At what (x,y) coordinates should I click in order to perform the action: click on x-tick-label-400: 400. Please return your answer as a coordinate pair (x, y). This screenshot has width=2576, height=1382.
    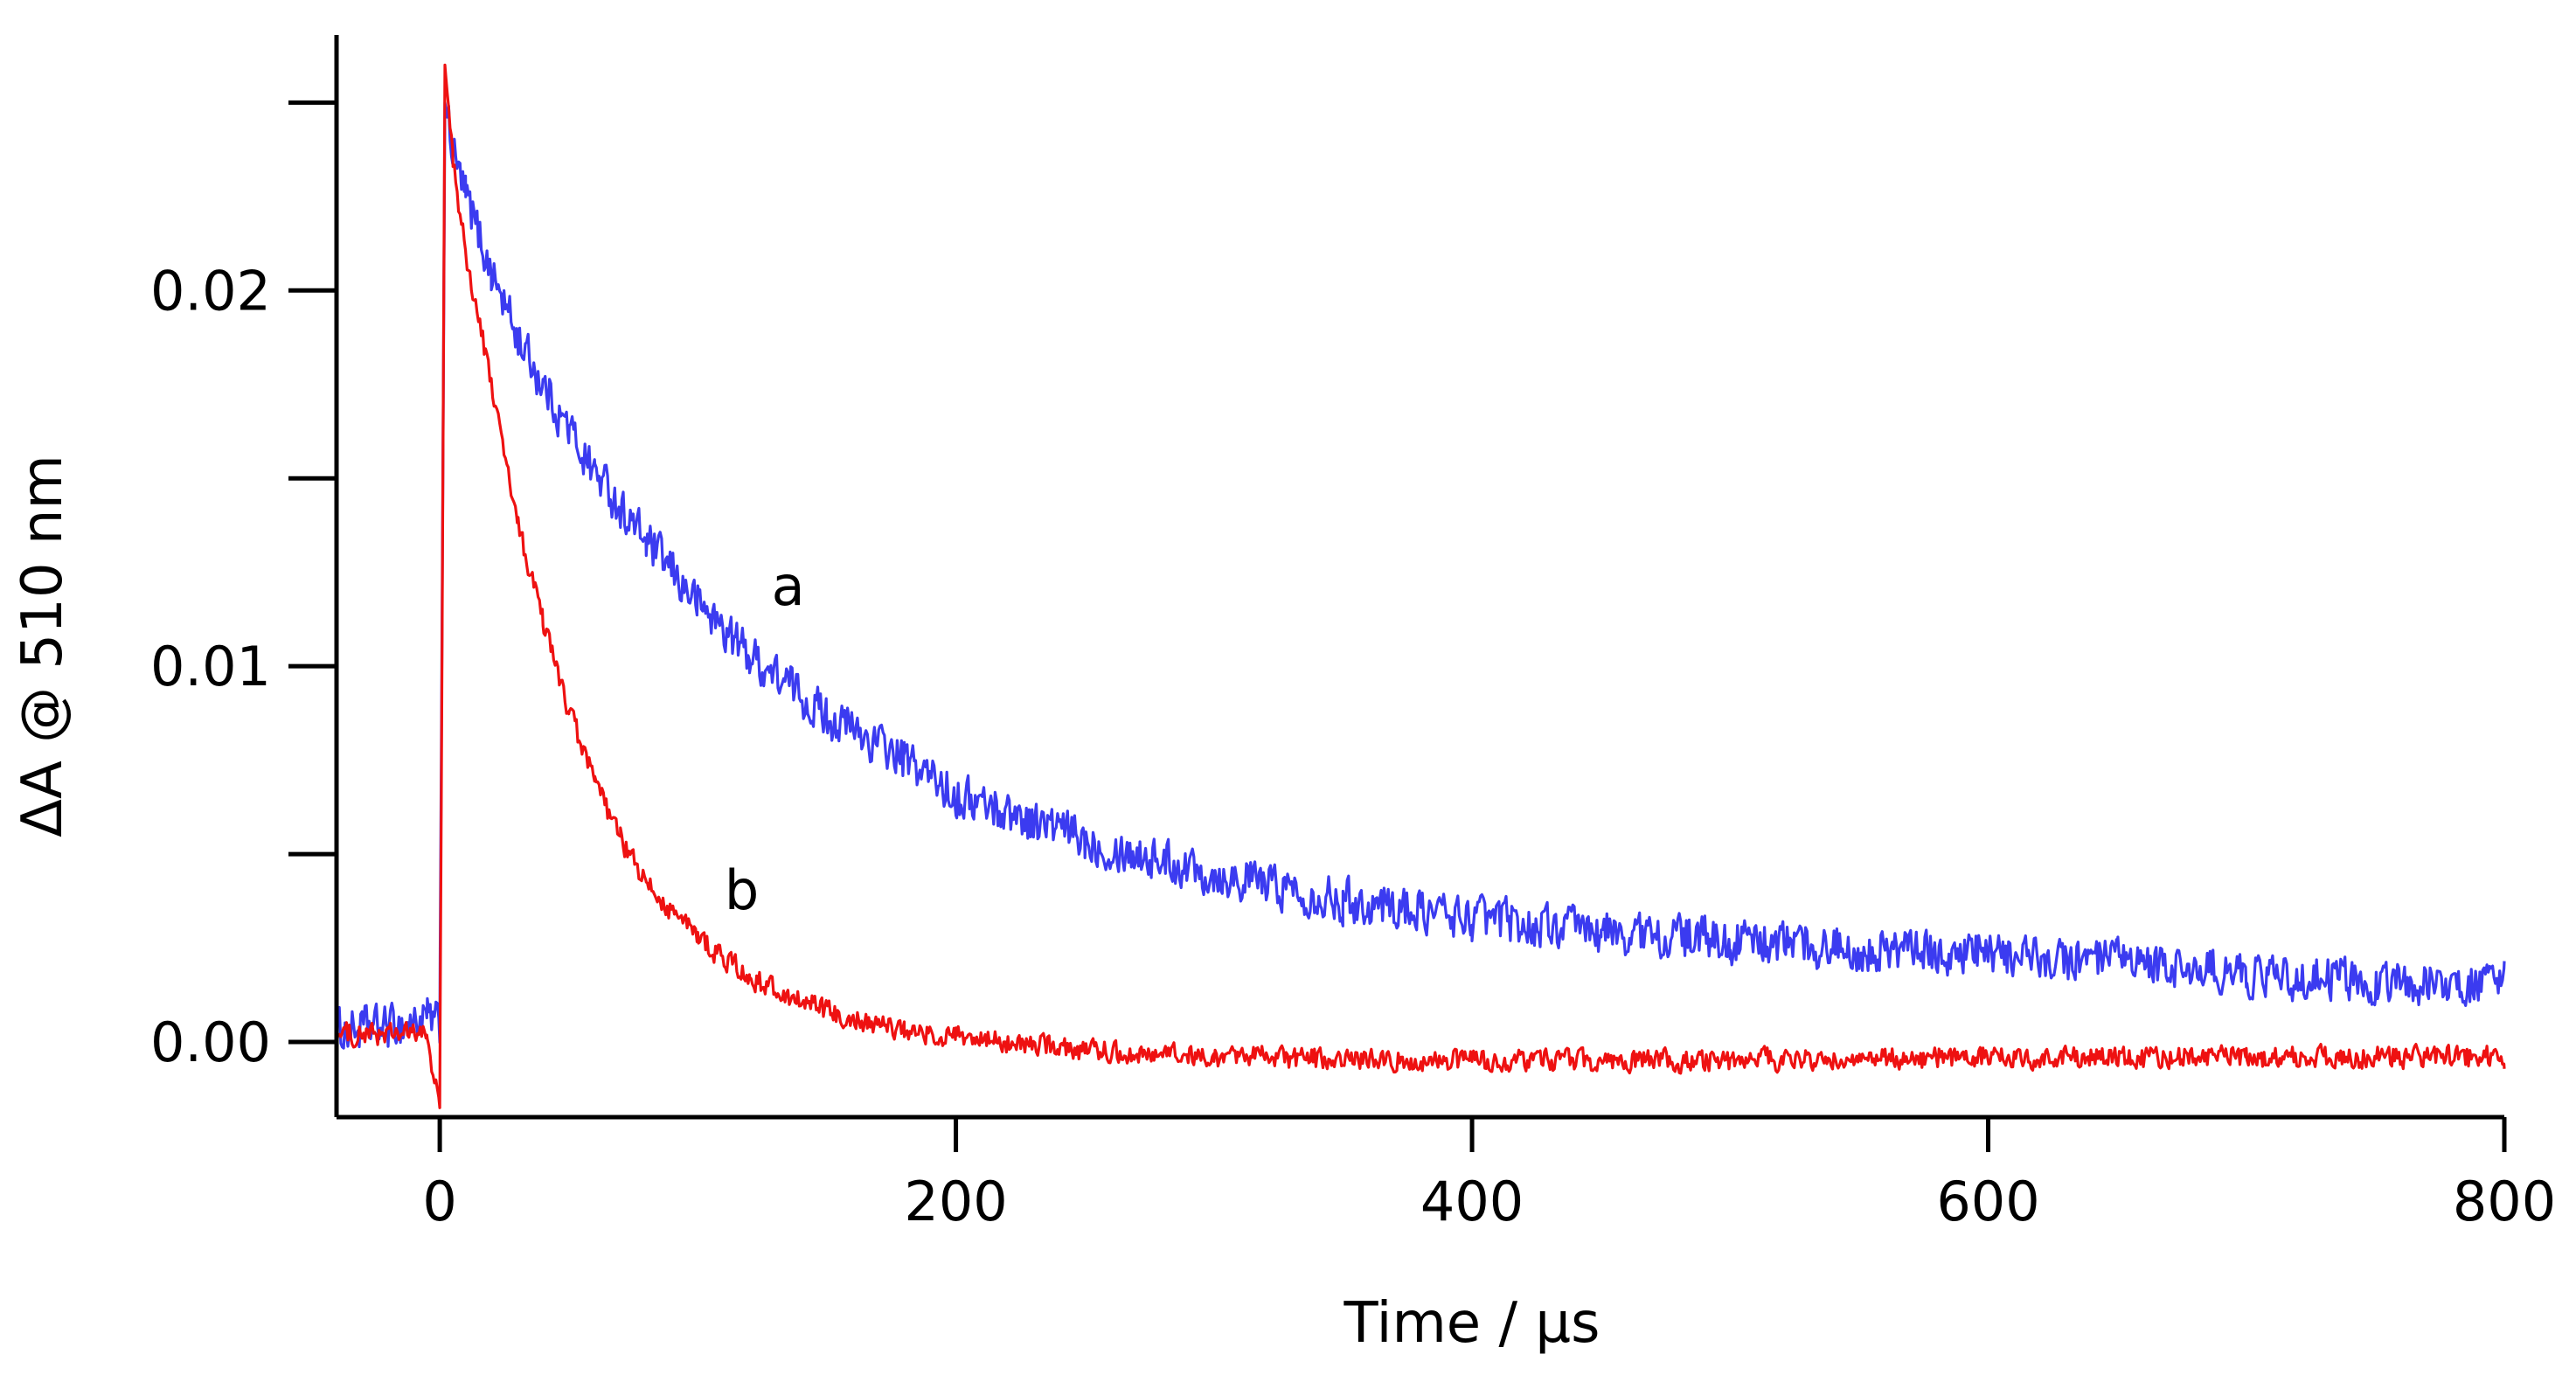
    Looking at the image, I should click on (1472, 1201).